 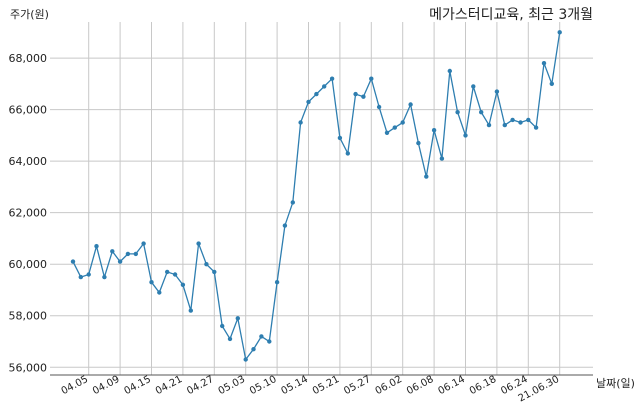 I want to click on x-tick-label: 06.02, so click(x=389, y=385).